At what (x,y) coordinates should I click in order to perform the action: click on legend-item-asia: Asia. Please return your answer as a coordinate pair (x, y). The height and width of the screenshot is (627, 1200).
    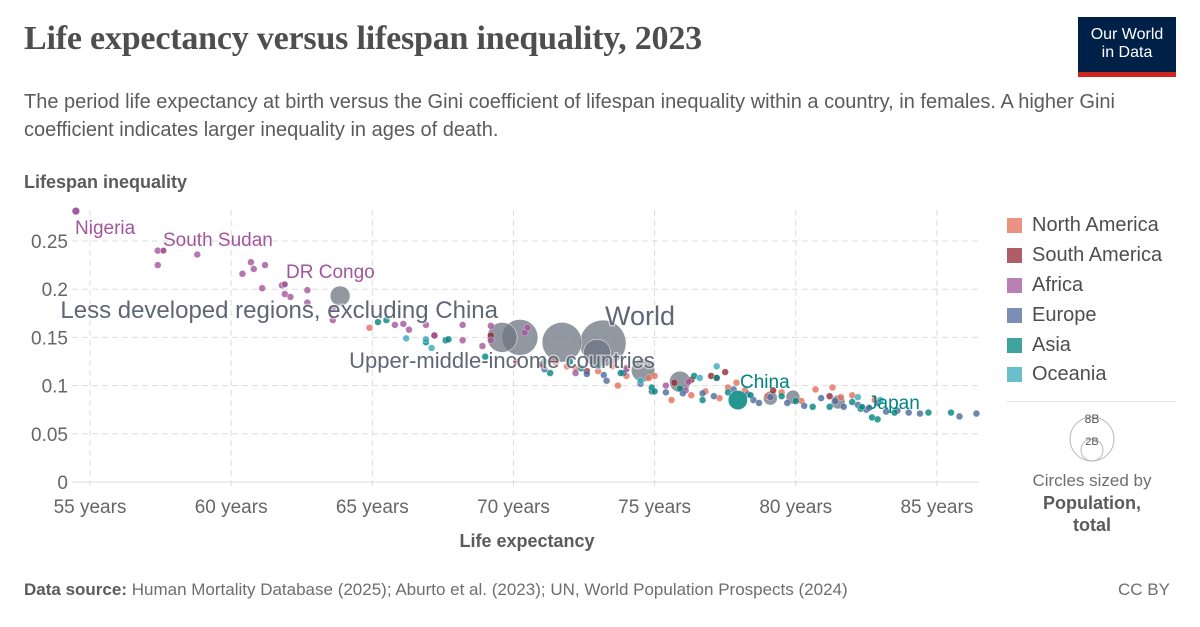
    Looking at the image, I should click on (1084, 345).